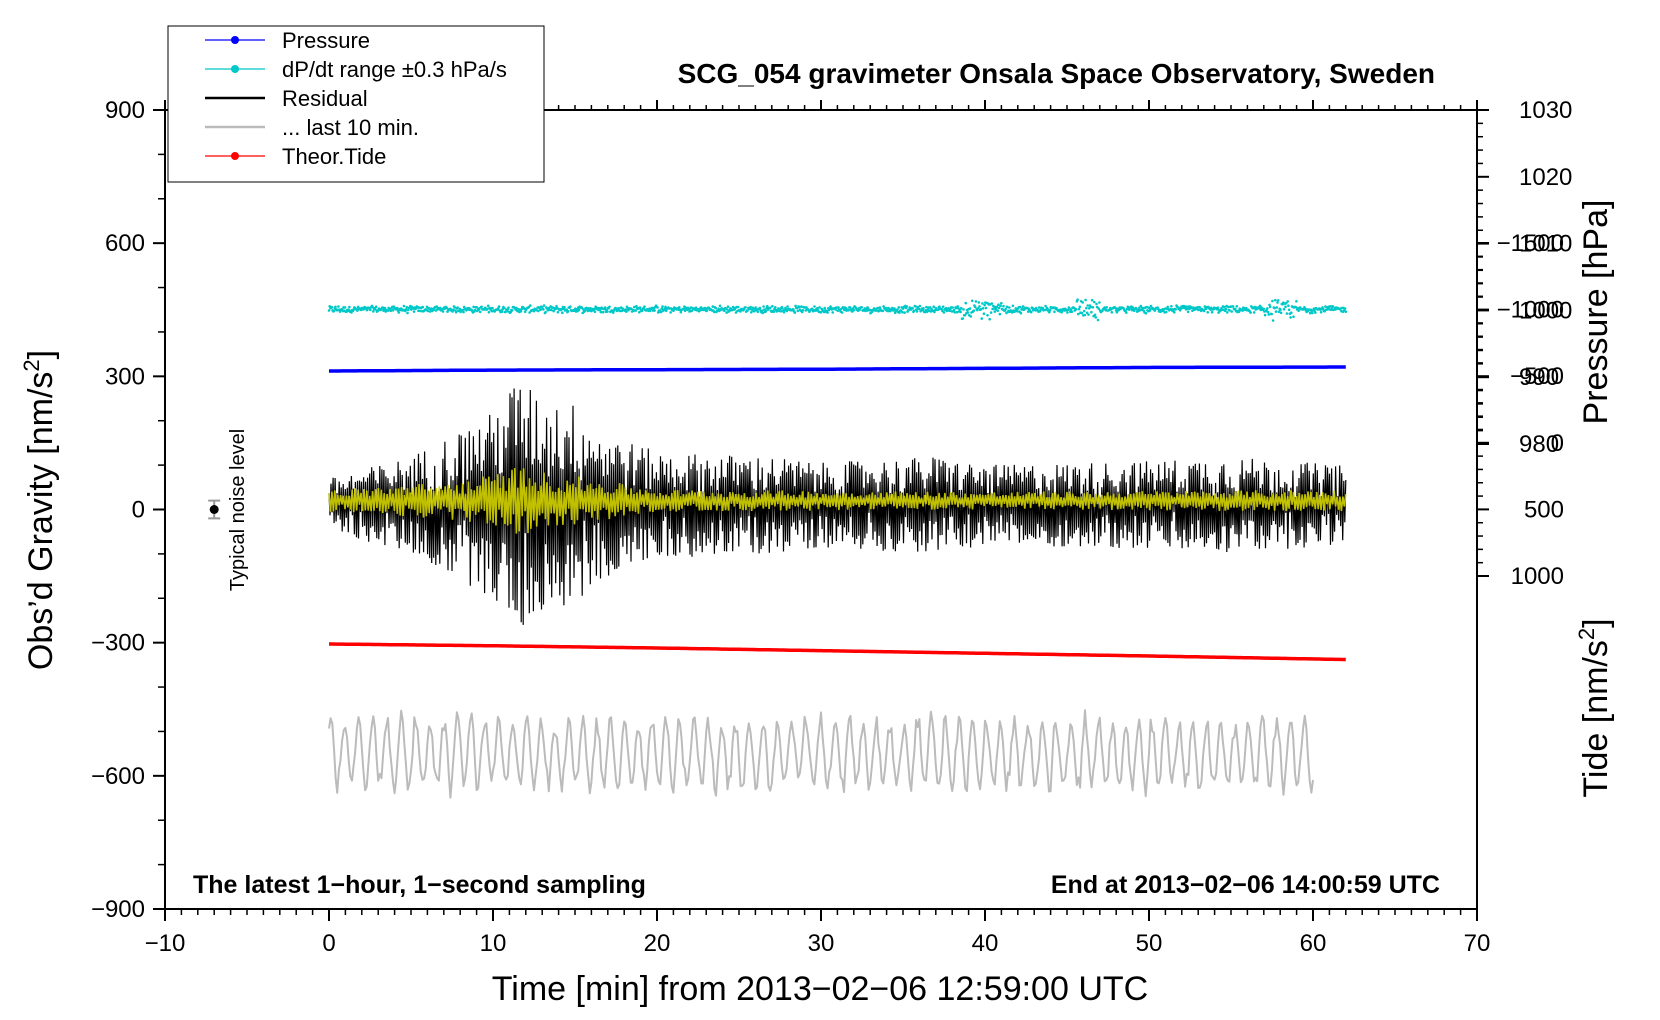  I want to click on x-tick-label: −10, so click(165, 943).